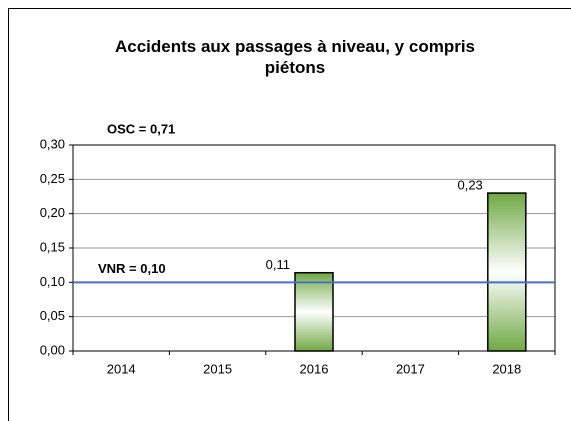 The image size is (571, 421). I want to click on y-tick-label: 0,20, so click(52, 212).